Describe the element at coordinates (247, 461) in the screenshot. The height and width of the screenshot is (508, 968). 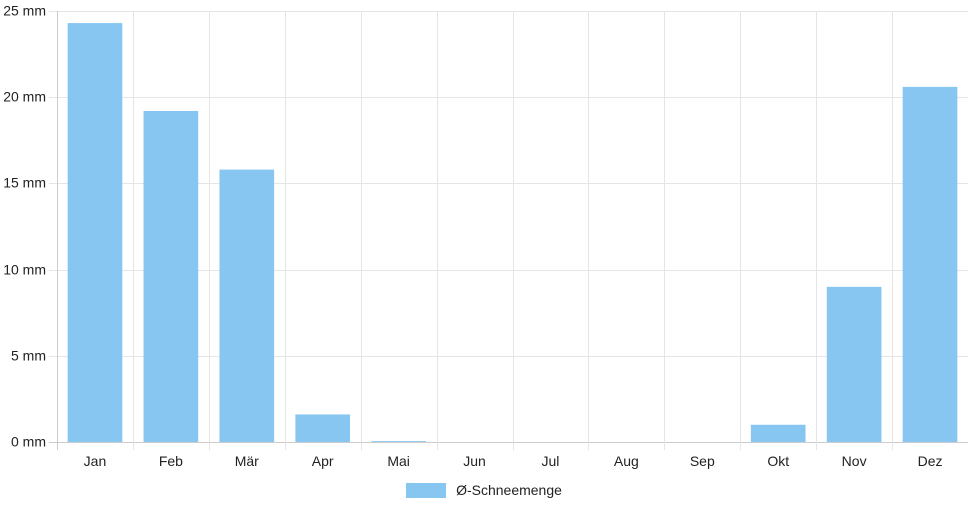
I see `x-tick-label: Mär` at that location.